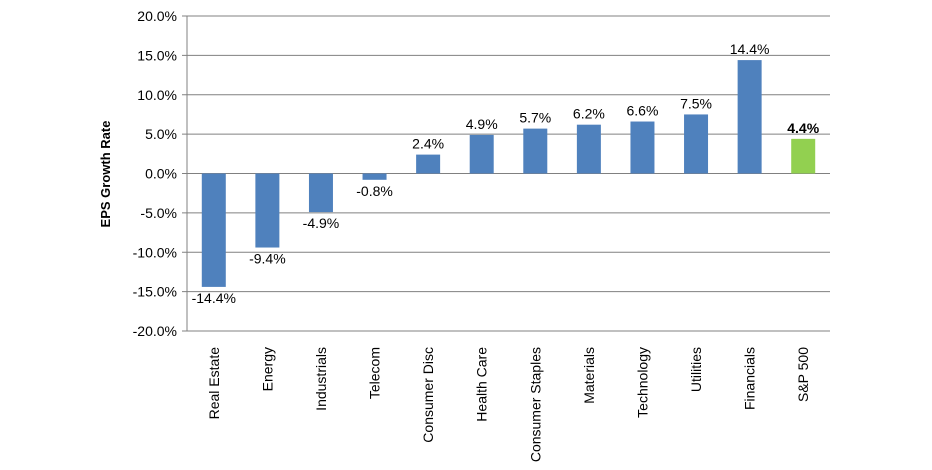 This screenshot has width=932, height=470. I want to click on bar-industrials, so click(320, 193).